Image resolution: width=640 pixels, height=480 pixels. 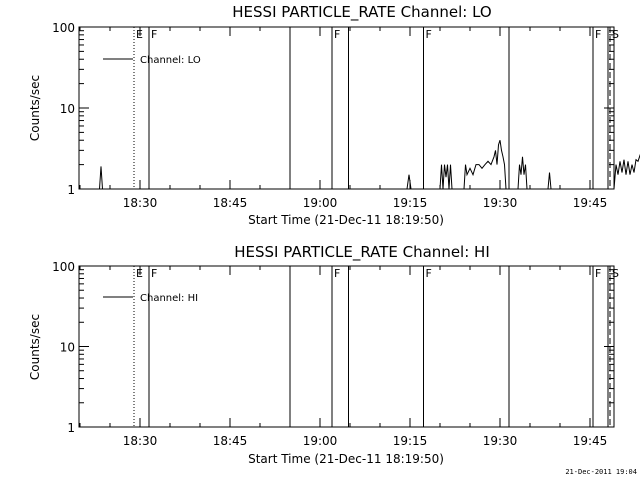 I want to click on series-lo, so click(x=369, y=165).